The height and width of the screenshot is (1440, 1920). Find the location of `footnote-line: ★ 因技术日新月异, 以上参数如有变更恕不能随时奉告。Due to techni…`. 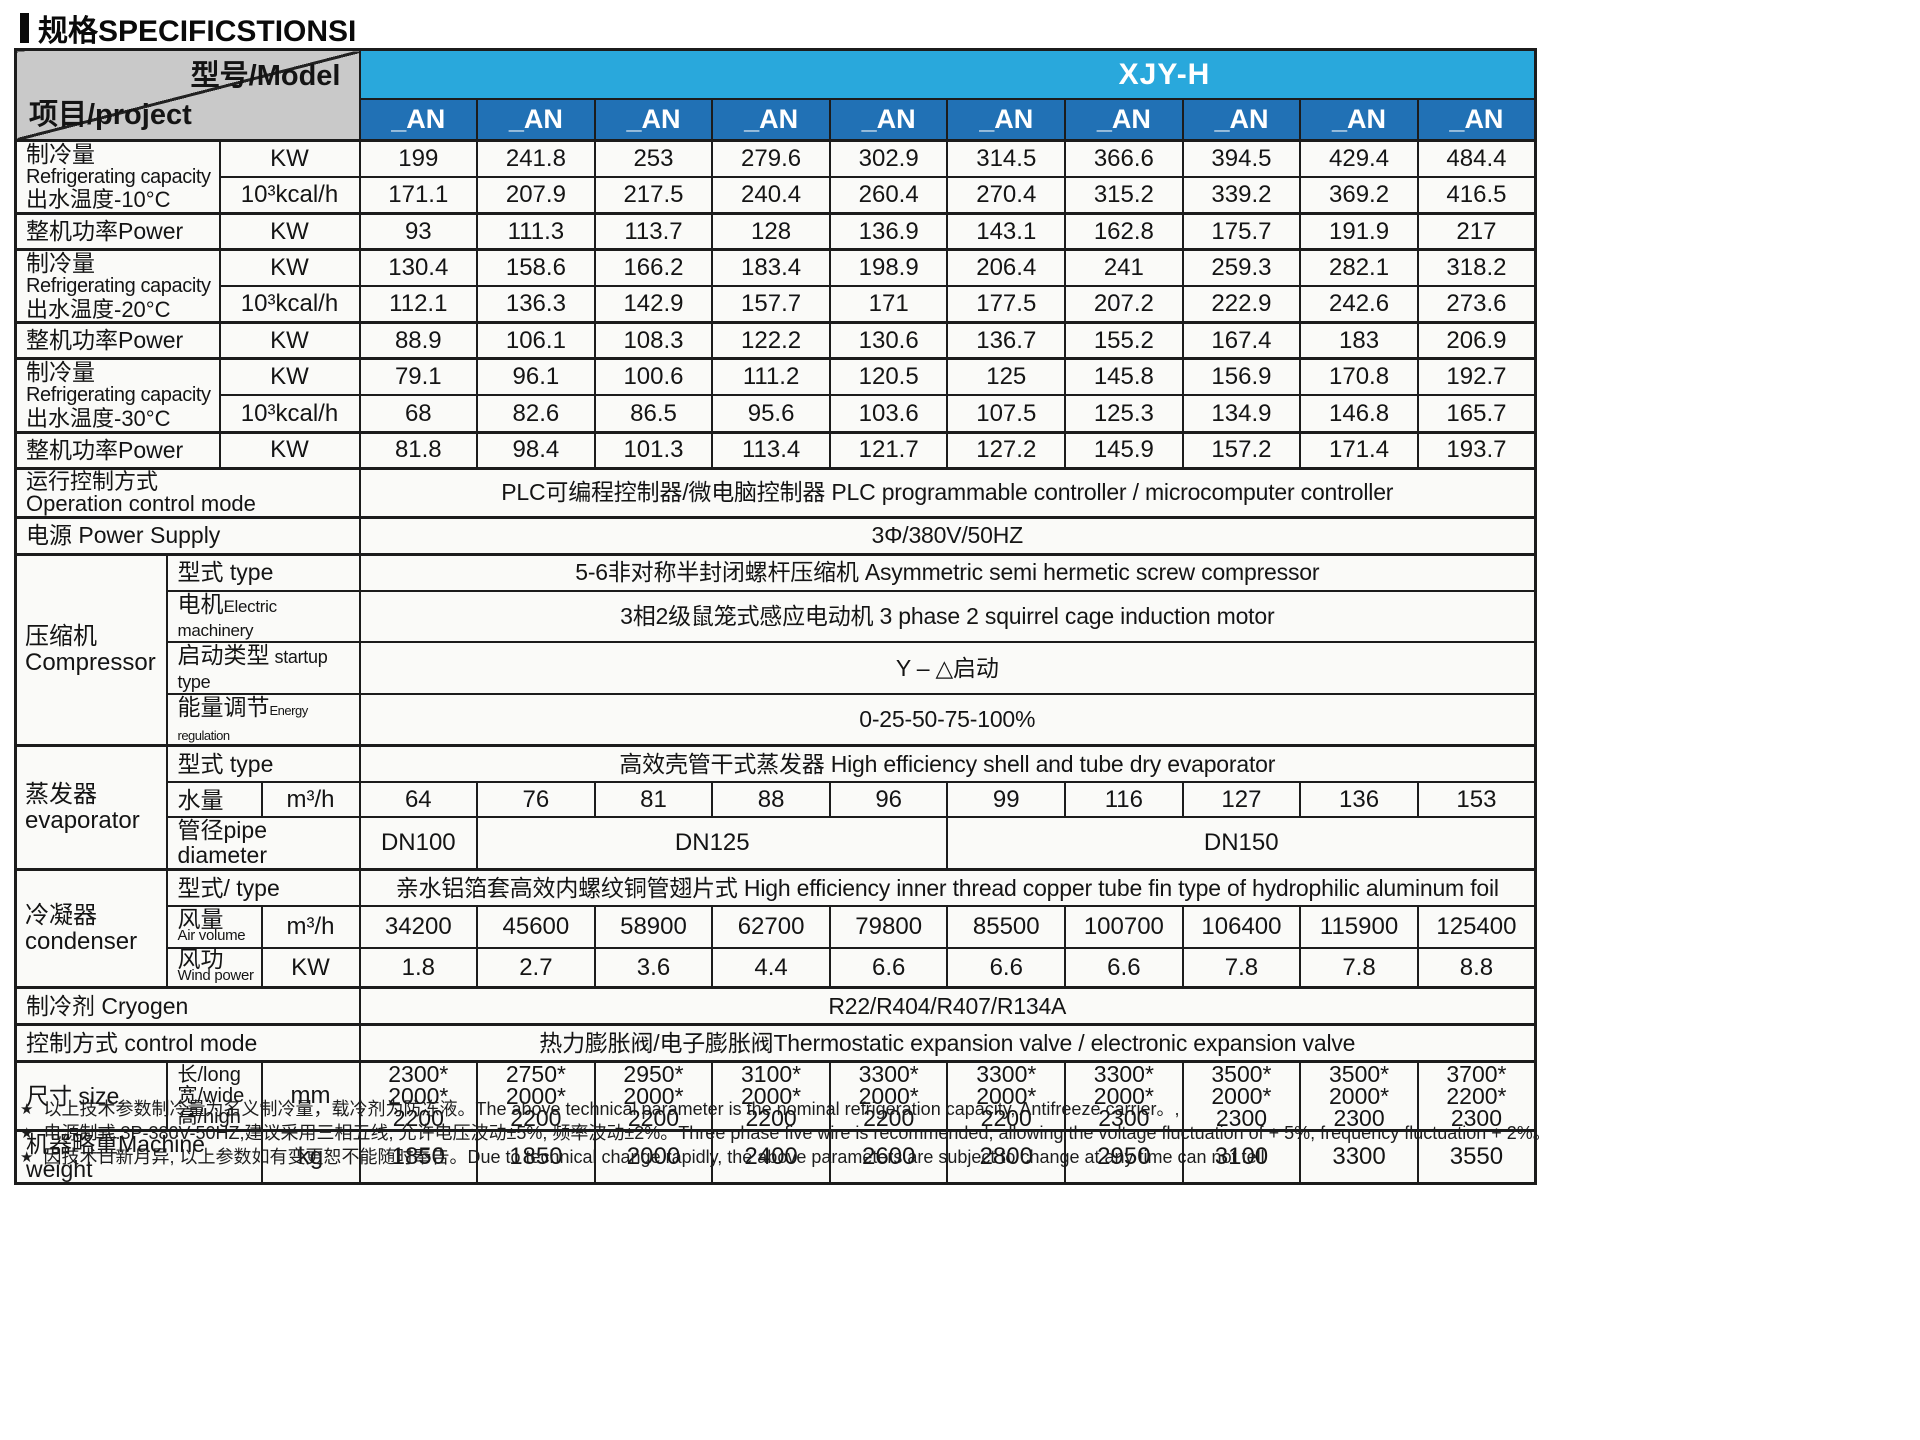

footnote-line: ★ 因技术日新月异, 以上参数如有变更恕不能随时奉告。Due to techni… is located at coordinates (958, 1157).